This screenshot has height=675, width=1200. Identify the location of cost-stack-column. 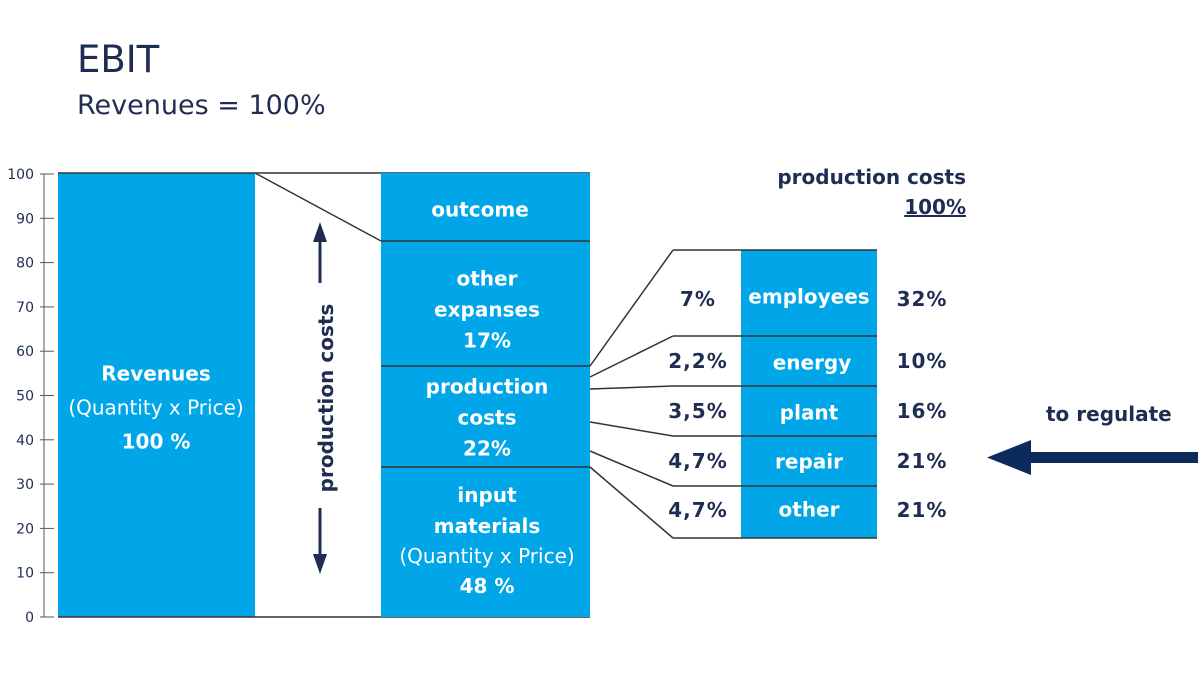
(485, 395).